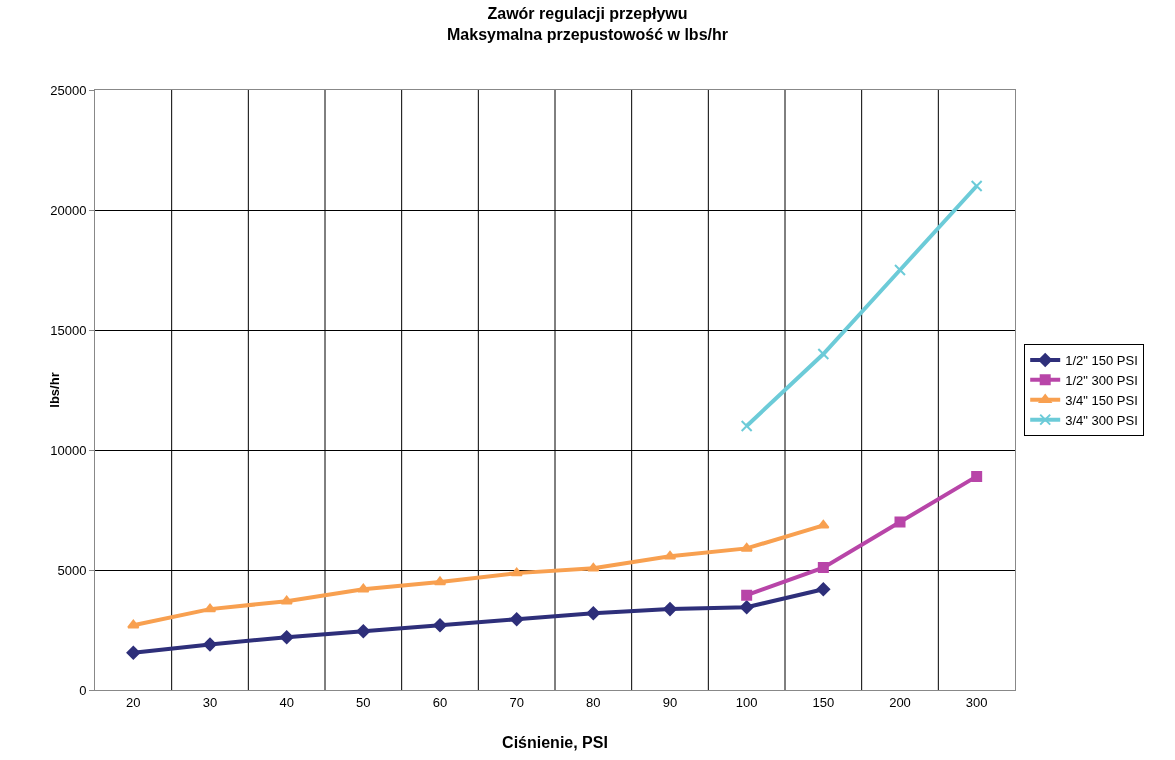  I want to click on x-tick-label: 20, so click(133, 702).